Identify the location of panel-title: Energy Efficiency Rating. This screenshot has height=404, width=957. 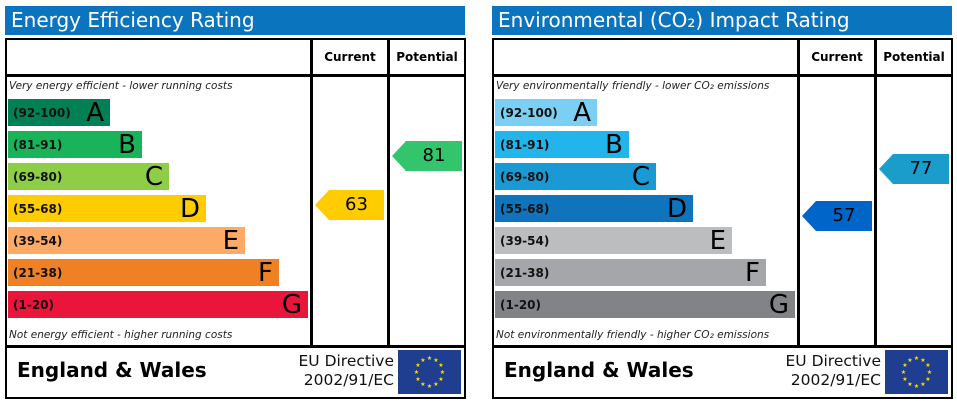
(235, 20).